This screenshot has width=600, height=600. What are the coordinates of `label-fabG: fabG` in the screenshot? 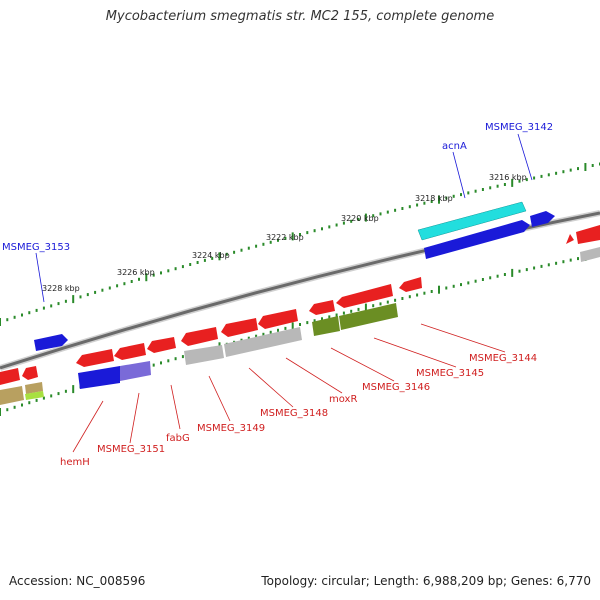 It's located at (178, 438).